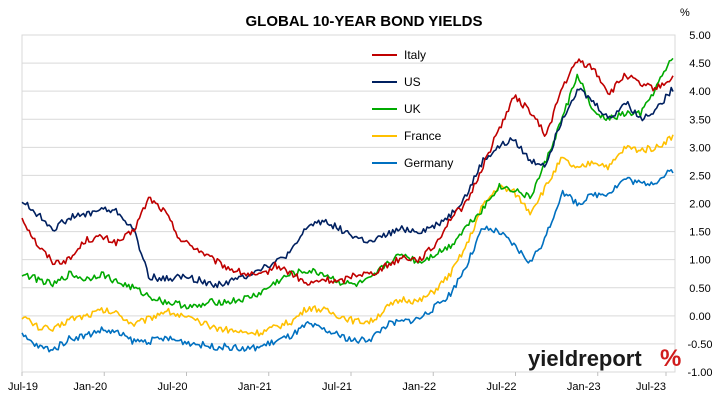  What do you see at coordinates (90, 387) in the screenshot?
I see `x-tick-label: Jan-20` at bounding box center [90, 387].